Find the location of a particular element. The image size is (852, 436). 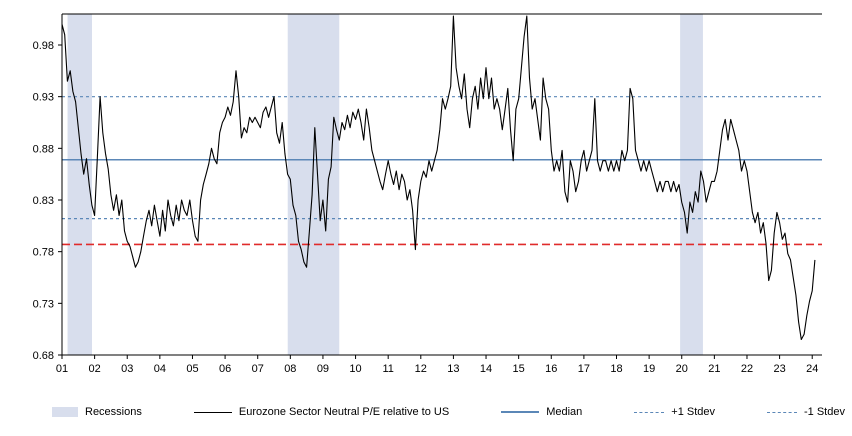

y-tick-label: 0.83 is located at coordinates (43, 201).